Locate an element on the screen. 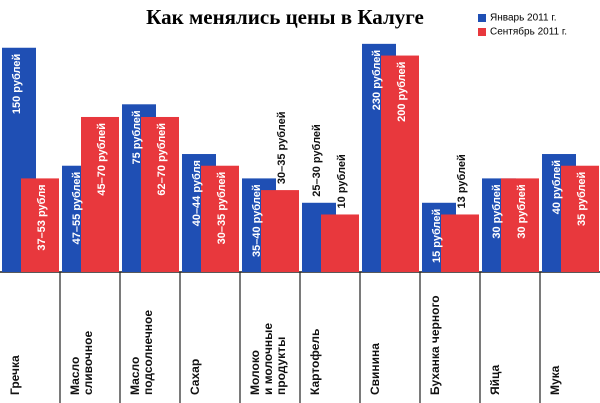 Image resolution: width=600 pixels, height=403 pixels. value-label: 75 рублей is located at coordinates (137, 137).